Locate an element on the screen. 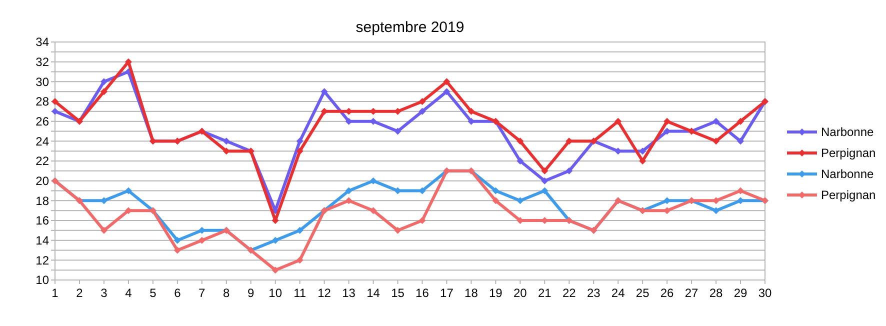 The width and height of the screenshot is (886, 326). y-tick-label: 22 is located at coordinates (43, 161).